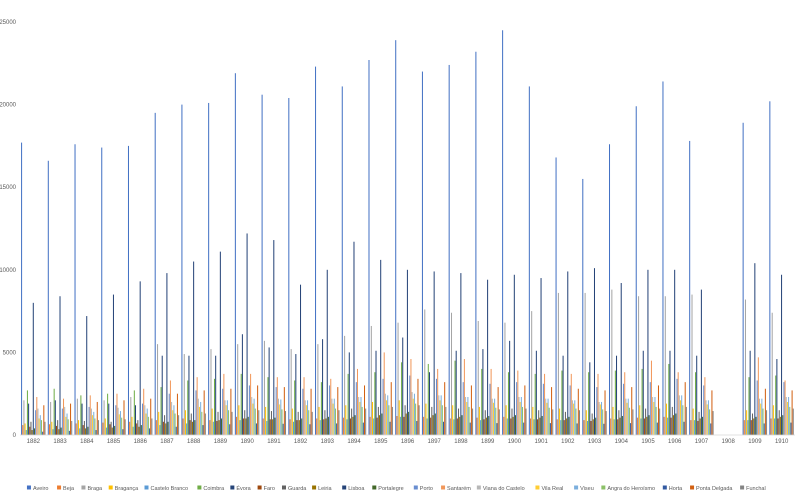  I want to click on bar-1888-funchal, so click(205, 424).